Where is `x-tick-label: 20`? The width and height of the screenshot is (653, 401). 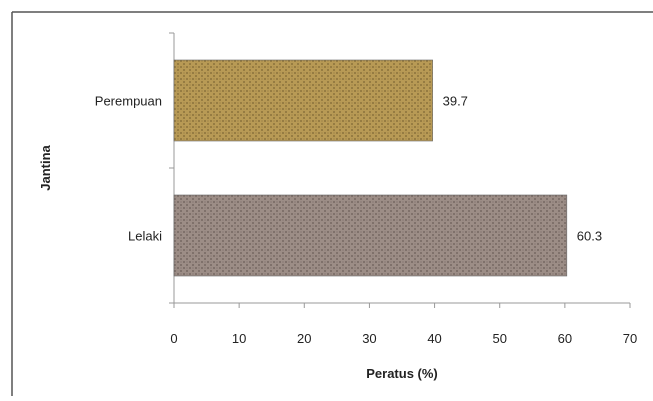 x-tick-label: 20 is located at coordinates (304, 338).